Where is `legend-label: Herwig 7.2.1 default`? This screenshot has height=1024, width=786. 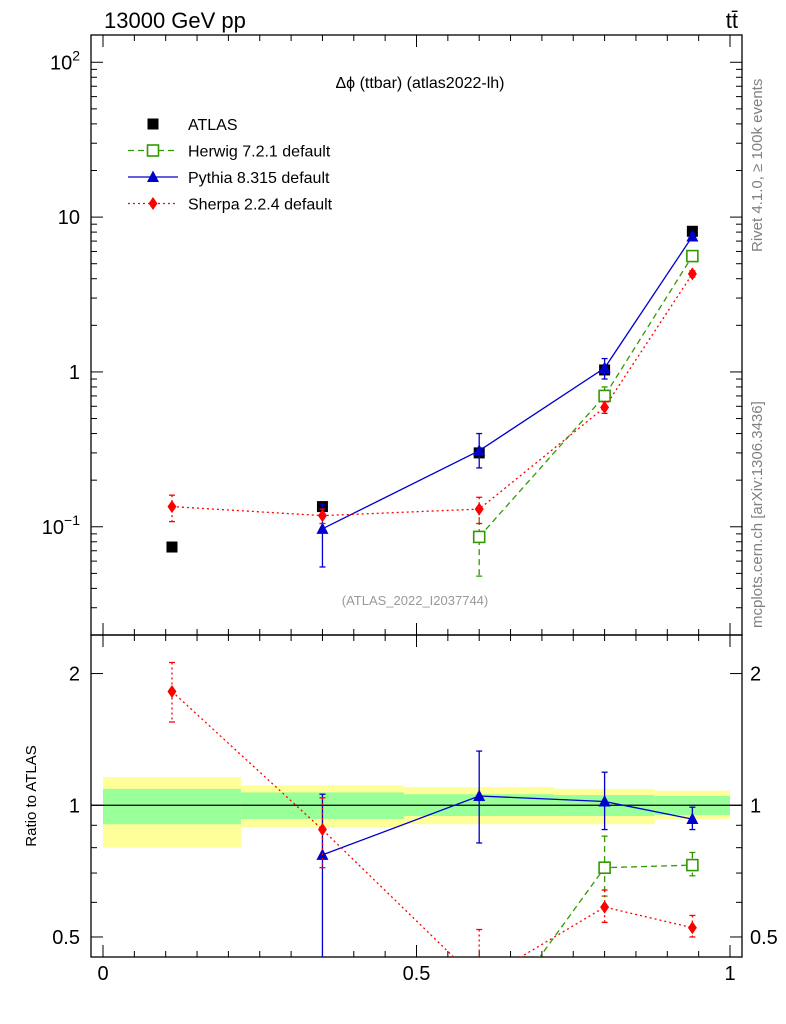 legend-label: Herwig 7.2.1 default is located at coordinates (259, 152).